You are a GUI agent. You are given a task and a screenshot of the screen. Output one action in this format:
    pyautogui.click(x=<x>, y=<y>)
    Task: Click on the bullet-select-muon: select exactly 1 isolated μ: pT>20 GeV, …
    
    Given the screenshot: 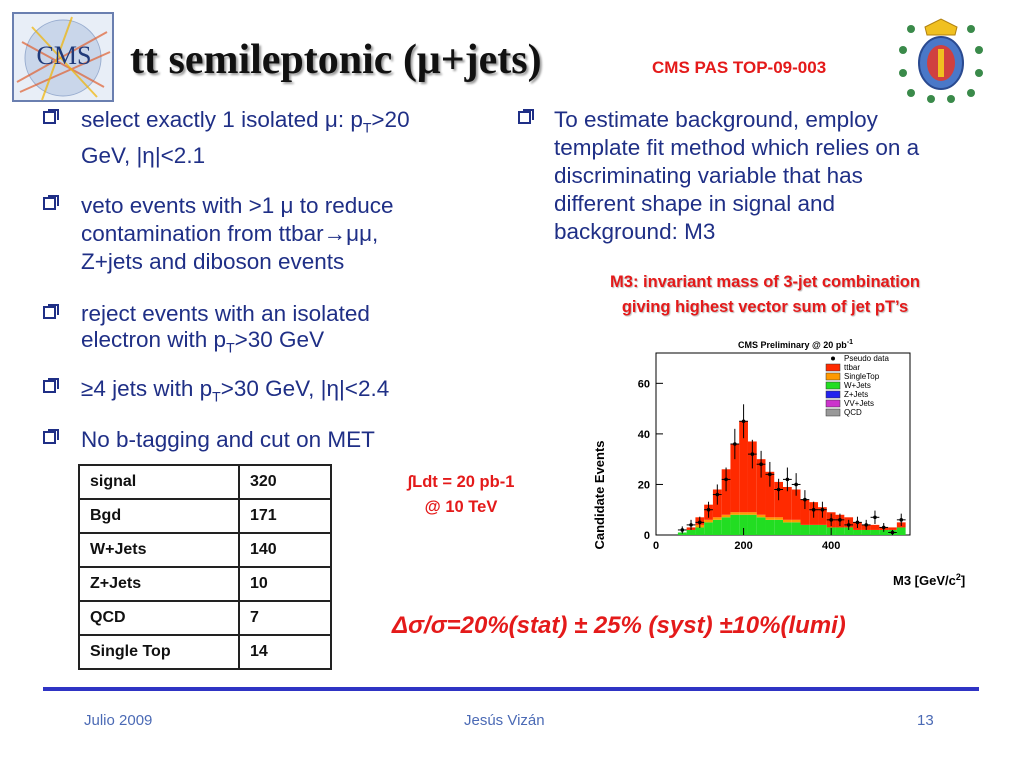 What is the action you would take?
    pyautogui.click(x=292, y=138)
    